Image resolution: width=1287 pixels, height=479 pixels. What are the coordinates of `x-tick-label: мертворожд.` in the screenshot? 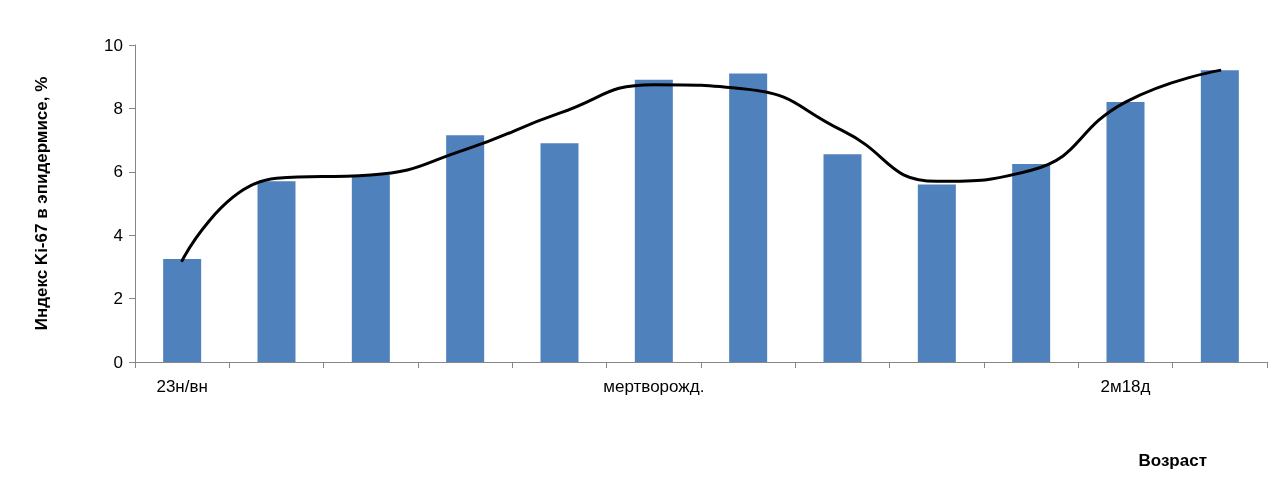 It's located at (654, 386).